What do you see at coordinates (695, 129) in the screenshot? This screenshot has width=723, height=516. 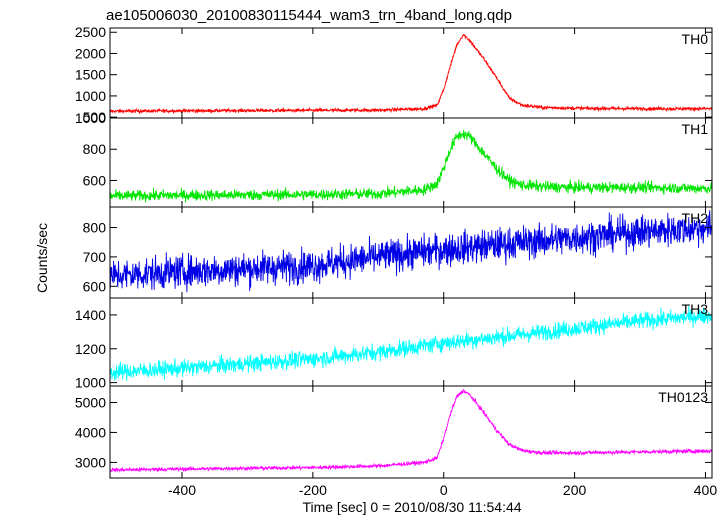 I see `series-label-th1: TH1` at bounding box center [695, 129].